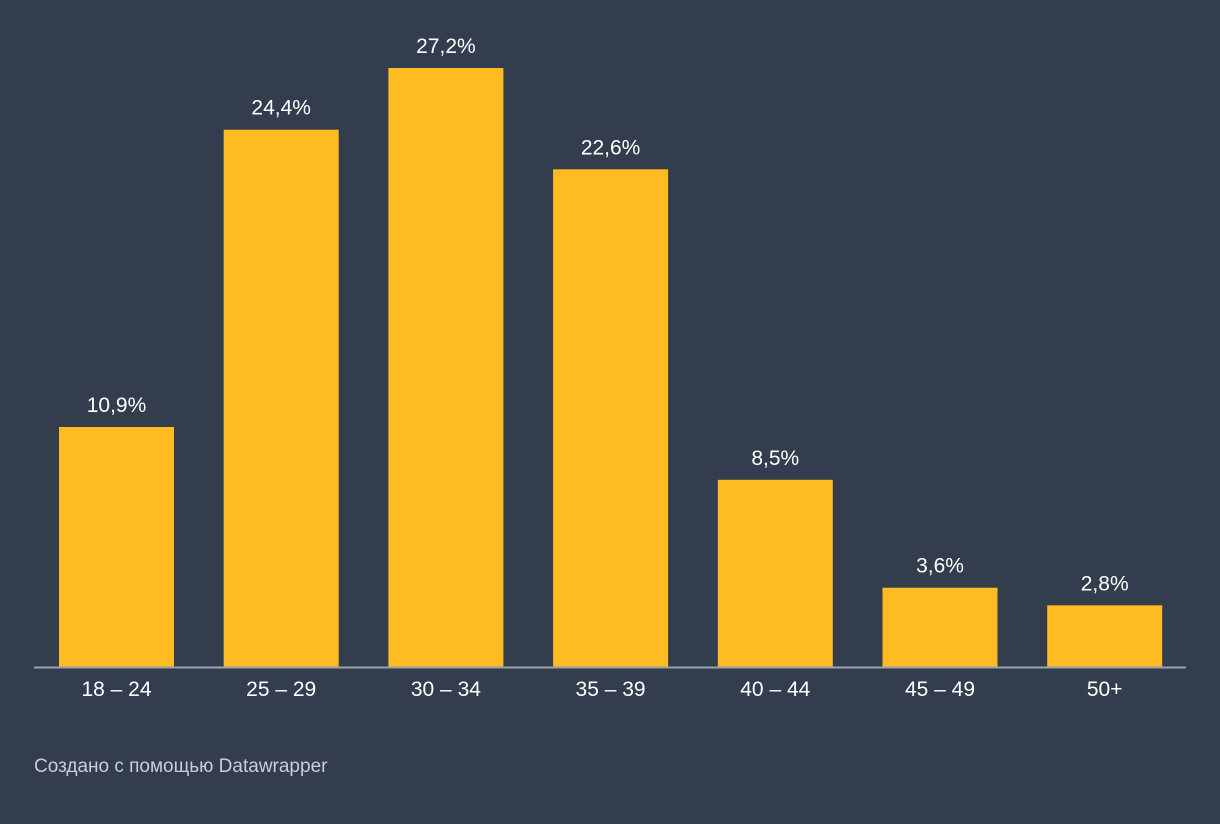  What do you see at coordinates (611, 147) in the screenshot?
I see `bar-value-label-3: 22,6%` at bounding box center [611, 147].